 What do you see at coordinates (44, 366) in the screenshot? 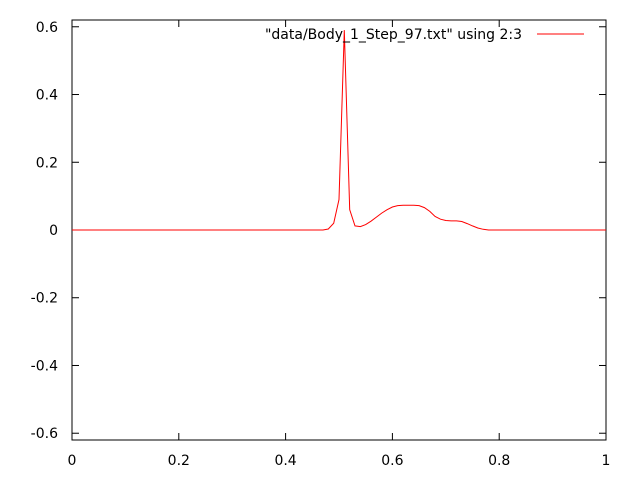
I see `y-tick-label: -0.4` at bounding box center [44, 366].